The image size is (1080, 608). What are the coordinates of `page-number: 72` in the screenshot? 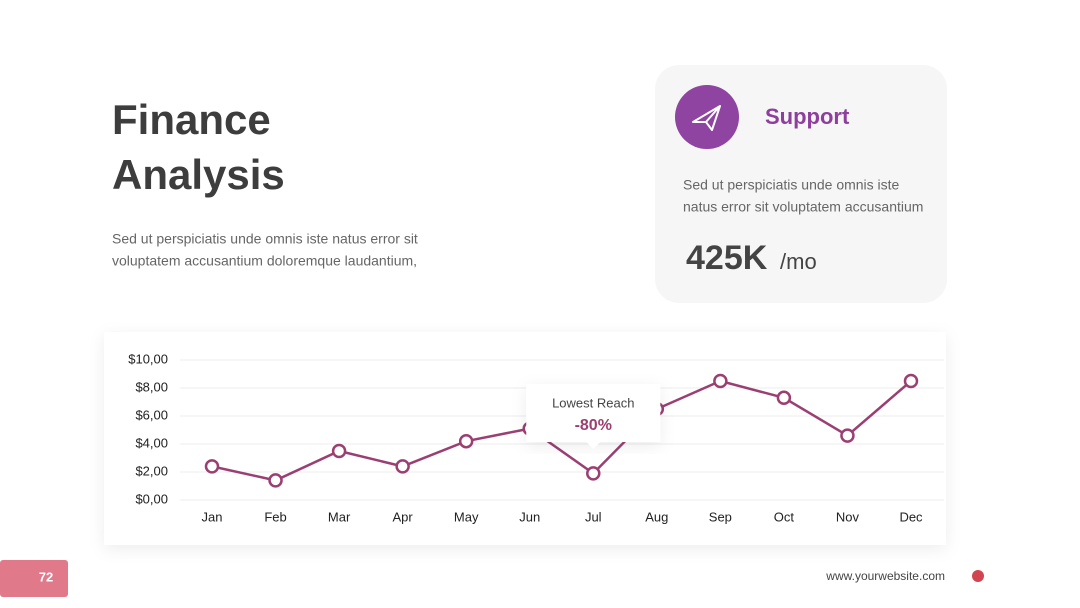 It's located at (46, 576).